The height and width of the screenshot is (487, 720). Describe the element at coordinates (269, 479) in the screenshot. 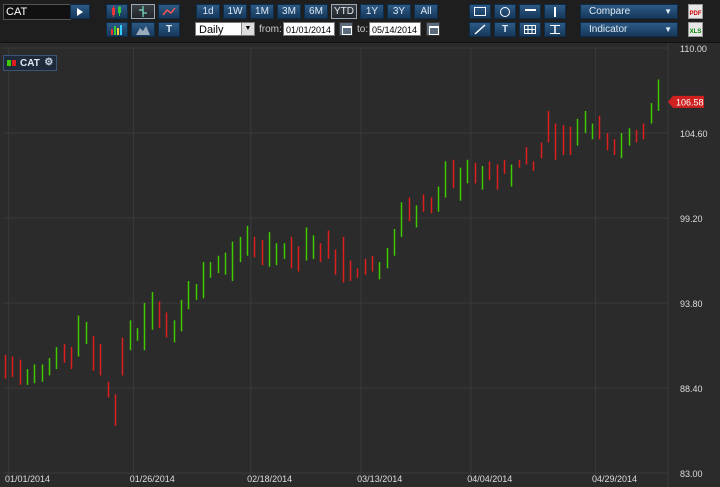

I see `x-tick-label: 02/18/2014` at that location.